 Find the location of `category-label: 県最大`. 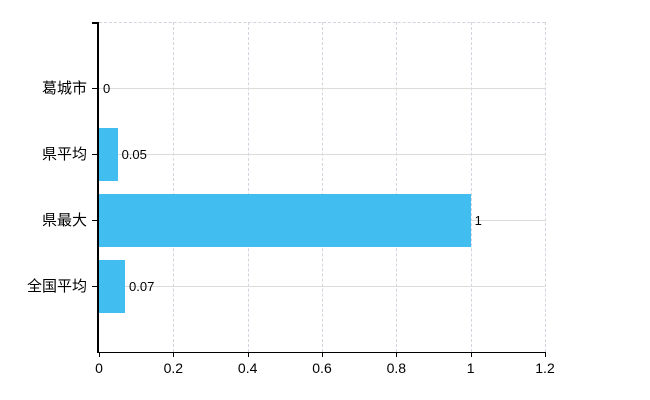

category-label: 県最大 is located at coordinates (64, 220).